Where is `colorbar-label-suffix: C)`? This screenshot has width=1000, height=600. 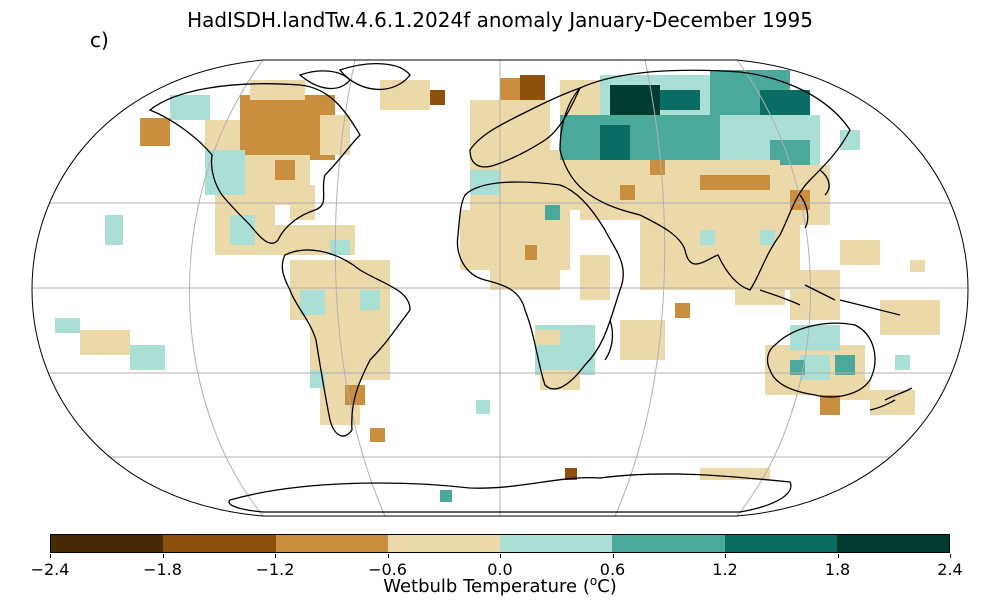
colorbar-label-suffix: C) is located at coordinates (607, 586).